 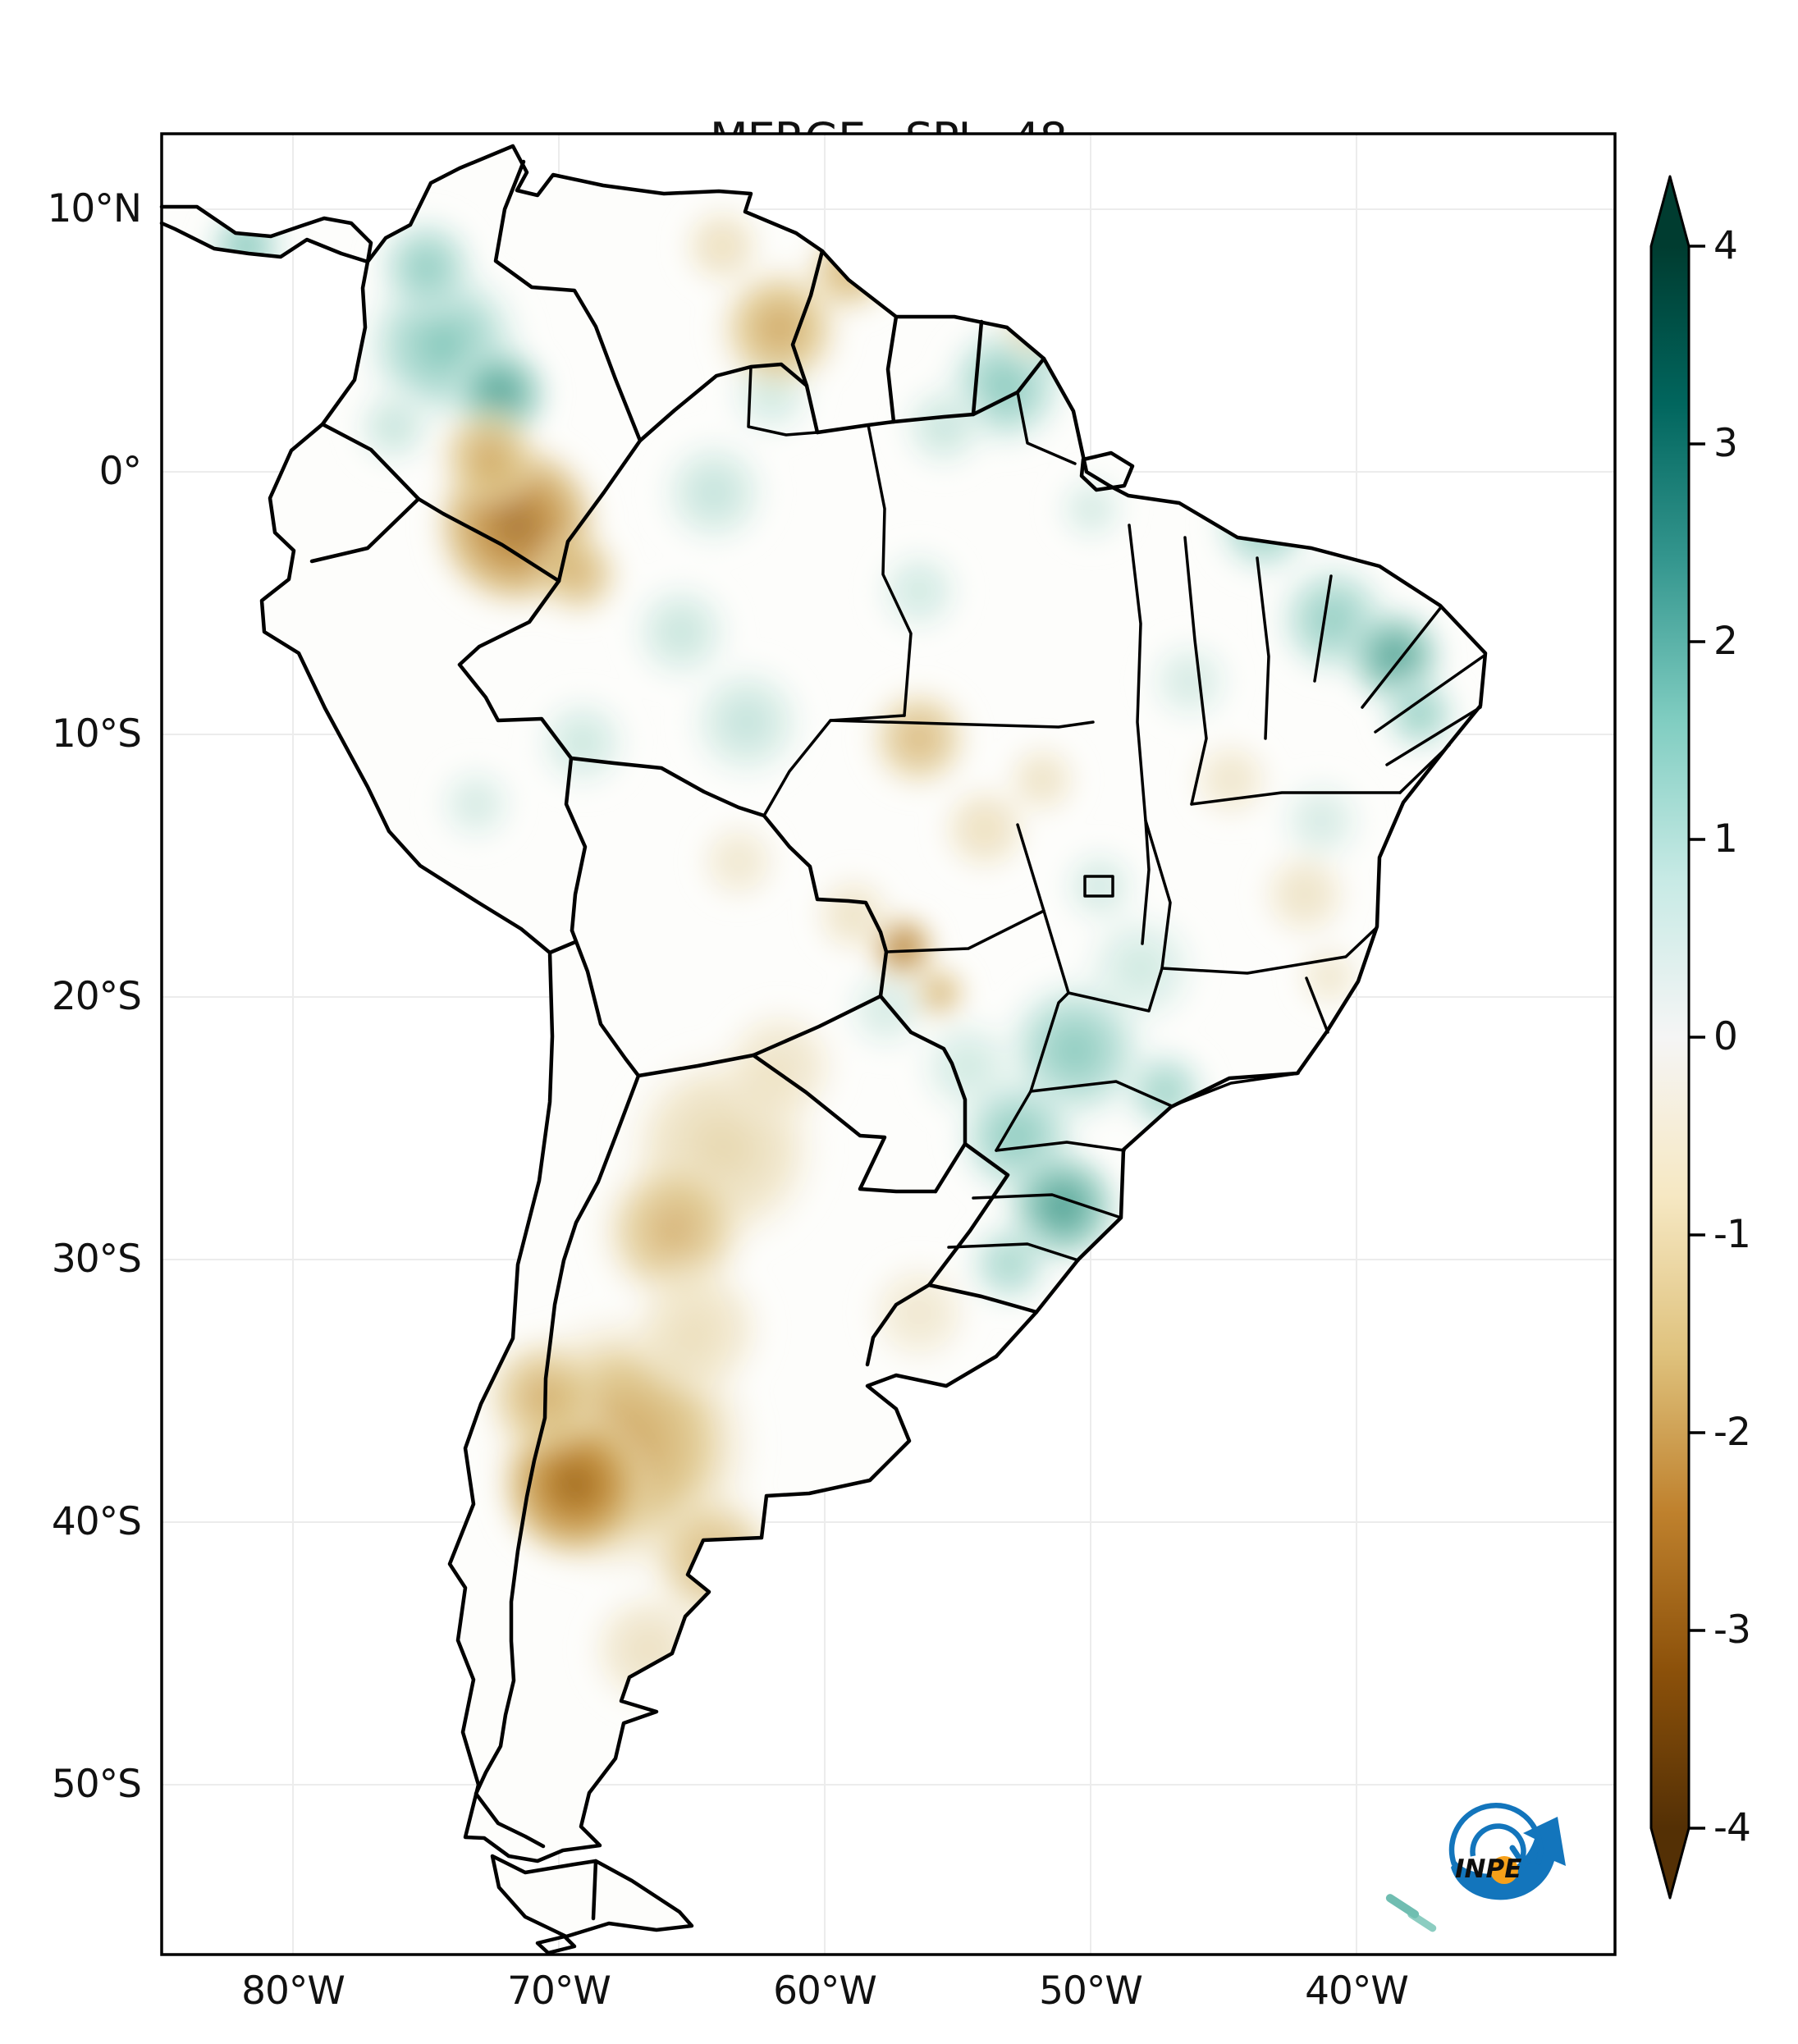 What do you see at coordinates (825, 1992) in the screenshot?
I see `lon-tick-60w: 60°W` at bounding box center [825, 1992].